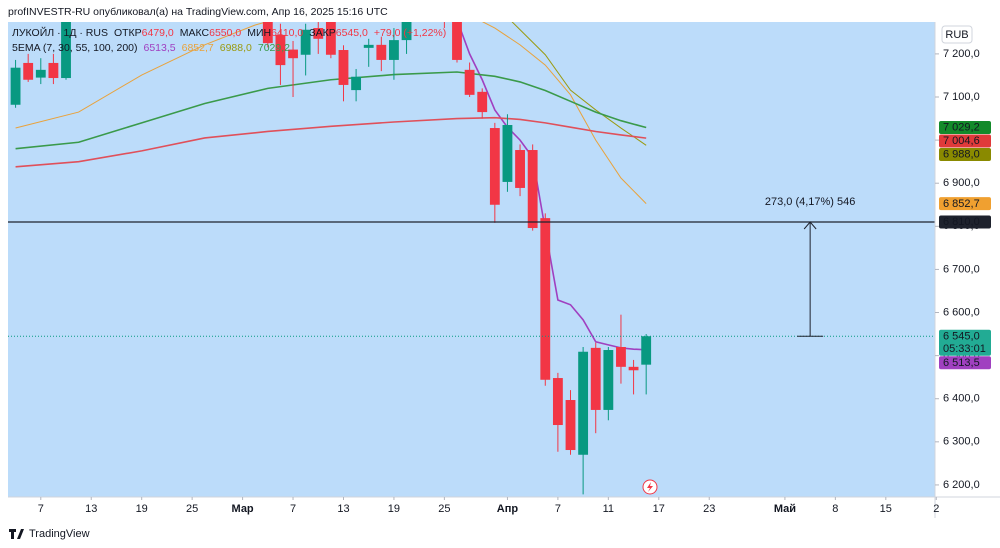 This screenshot has width=1000, height=548. I want to click on high-label: МАКС, so click(195, 33).